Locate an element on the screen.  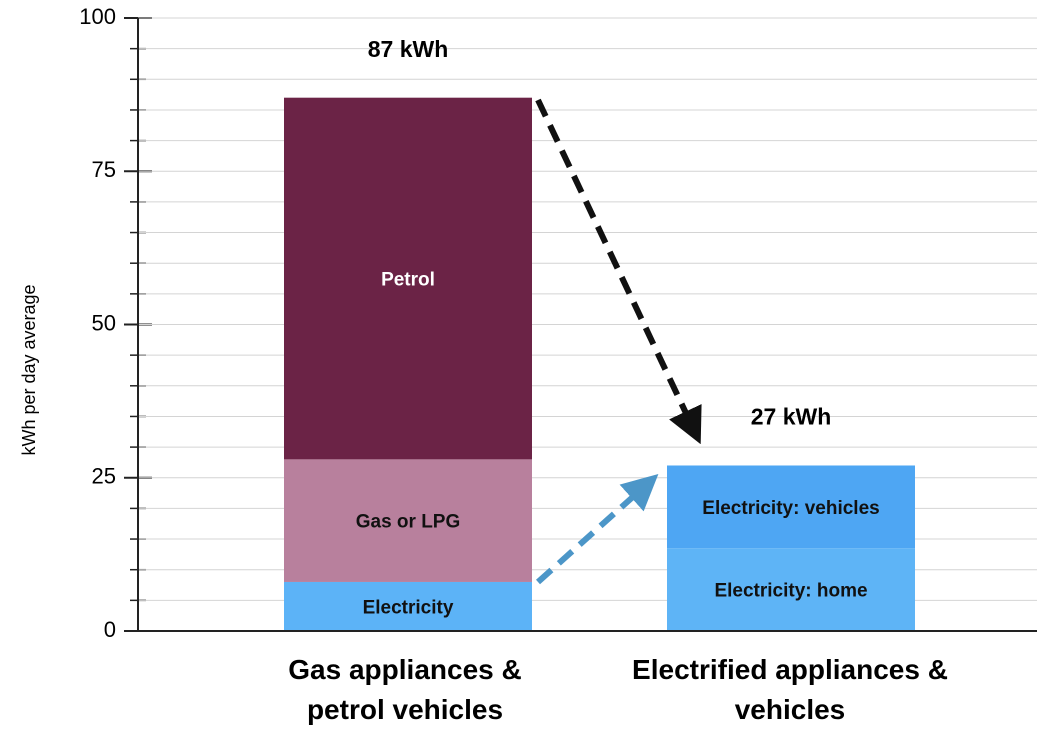
segment-label: Gas or LPG is located at coordinates (408, 522).